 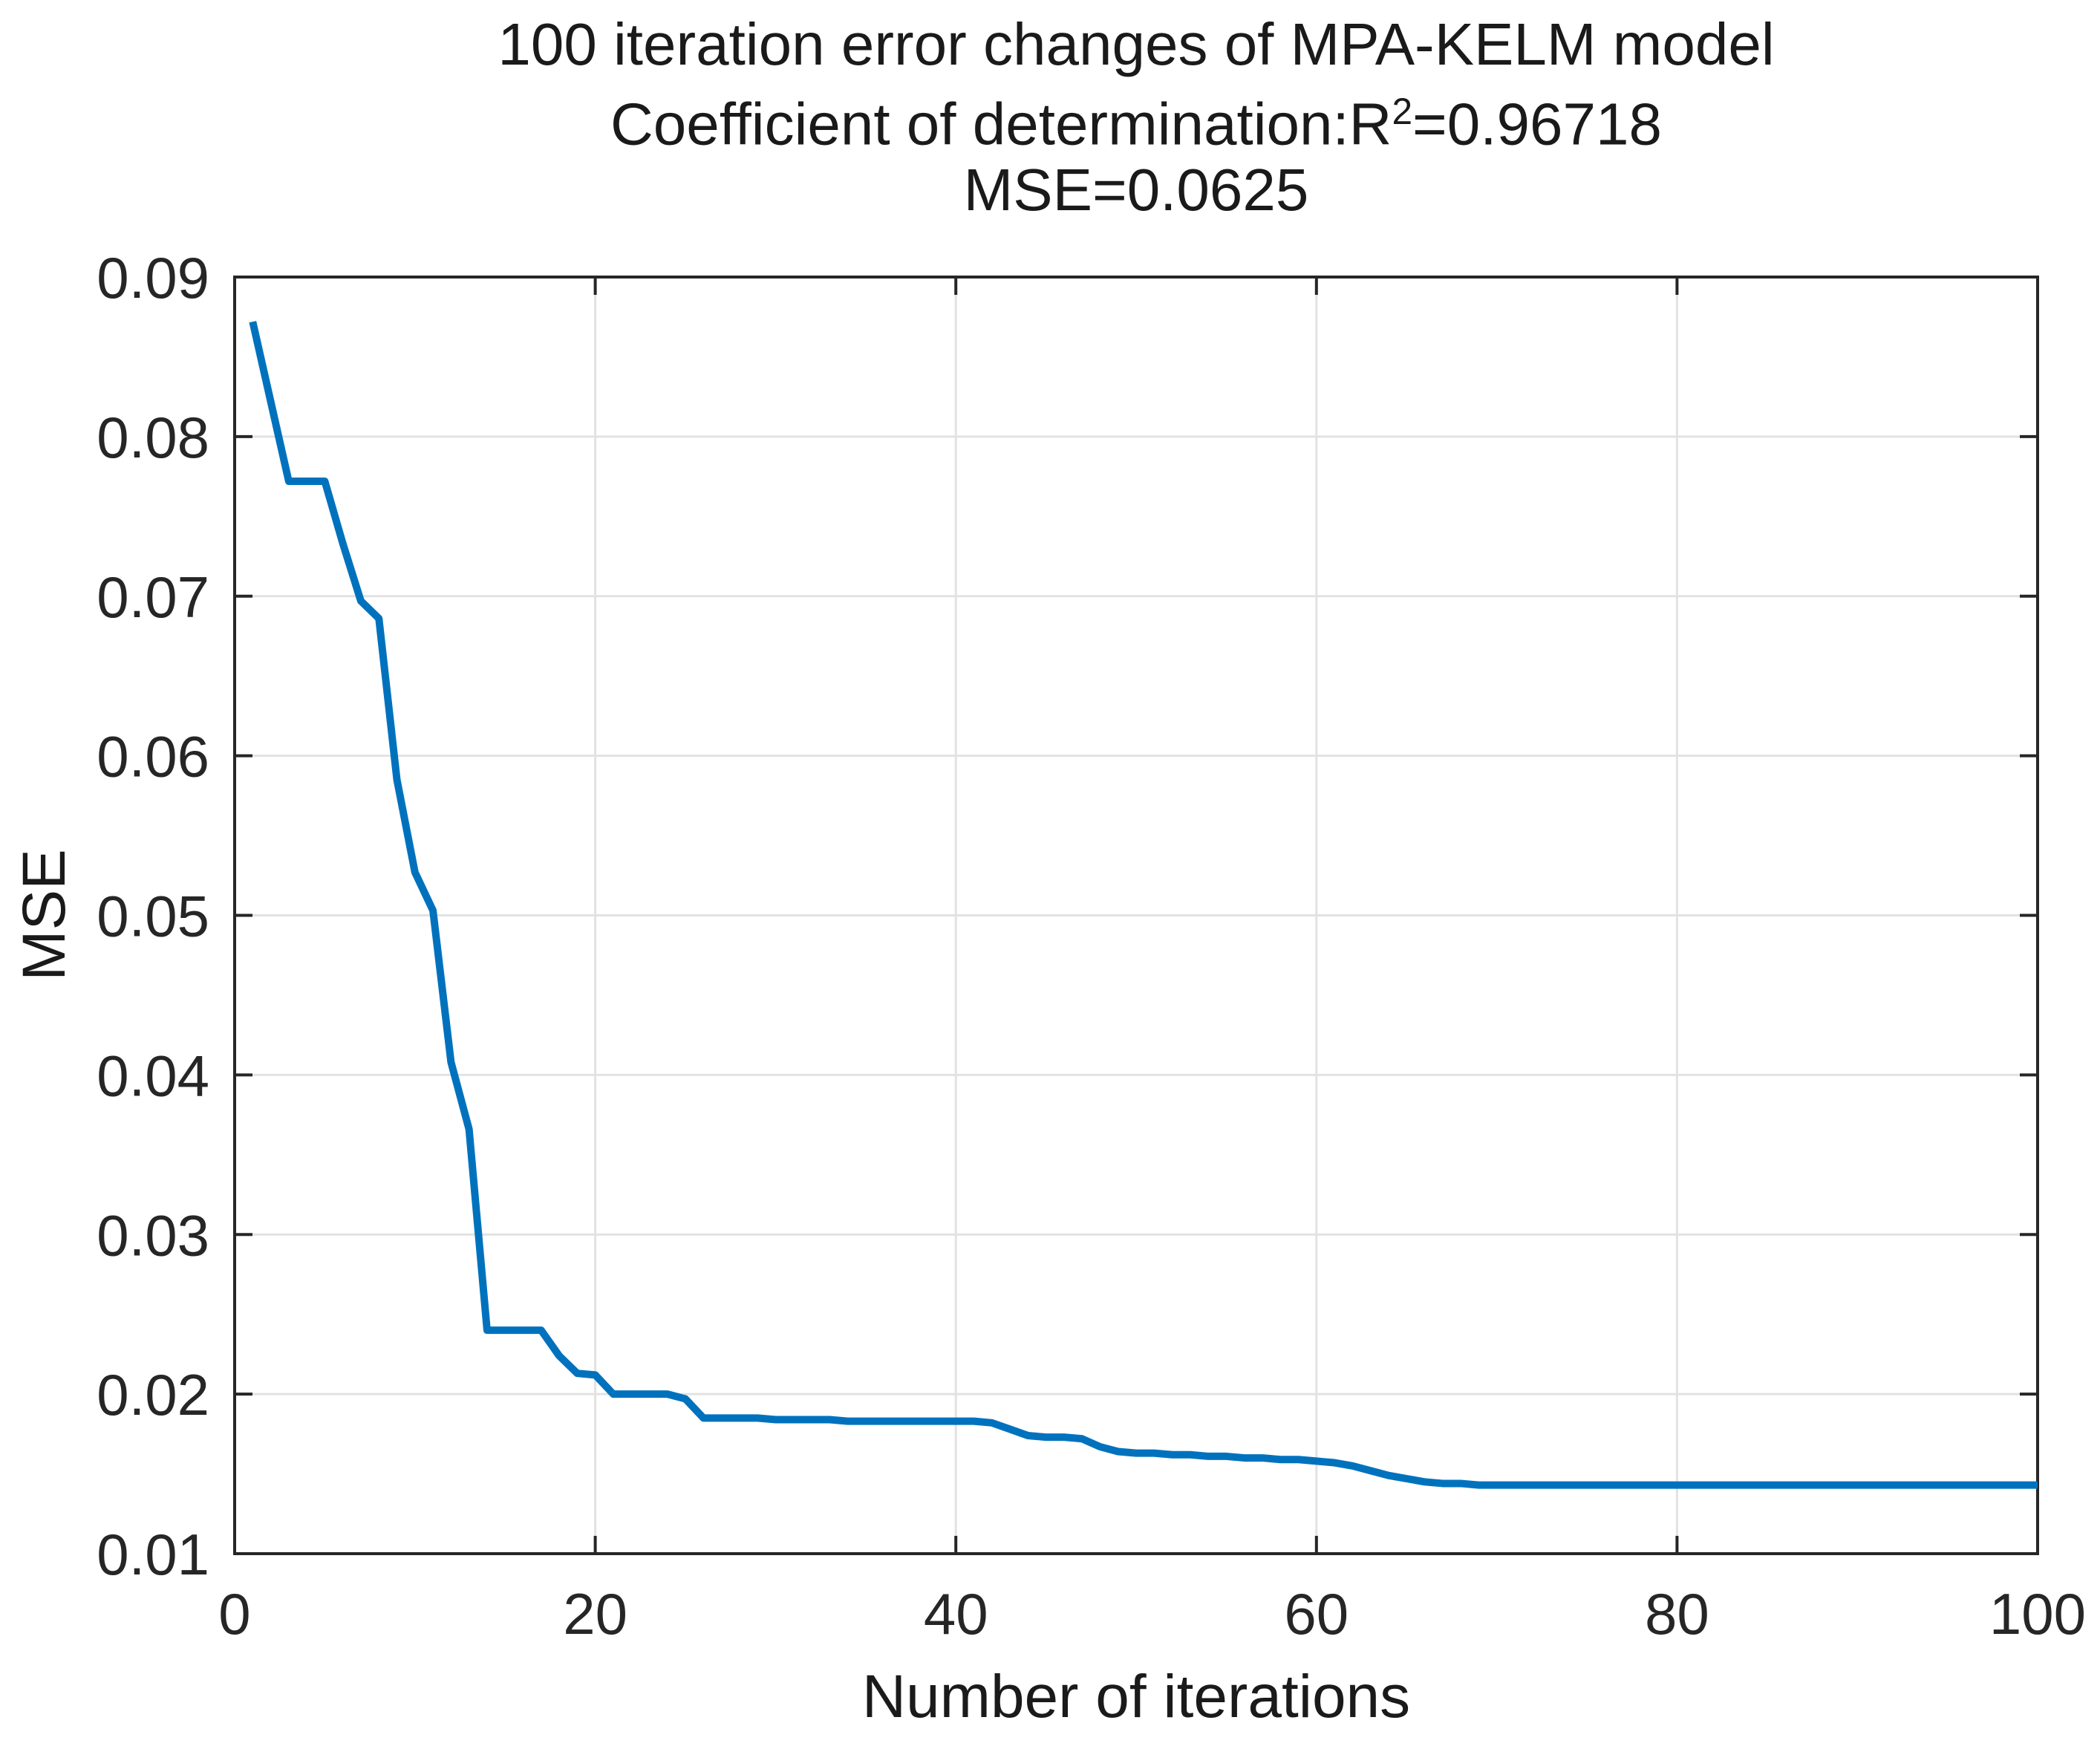 I want to click on y-tick-label: 0.05, so click(x=153, y=916).